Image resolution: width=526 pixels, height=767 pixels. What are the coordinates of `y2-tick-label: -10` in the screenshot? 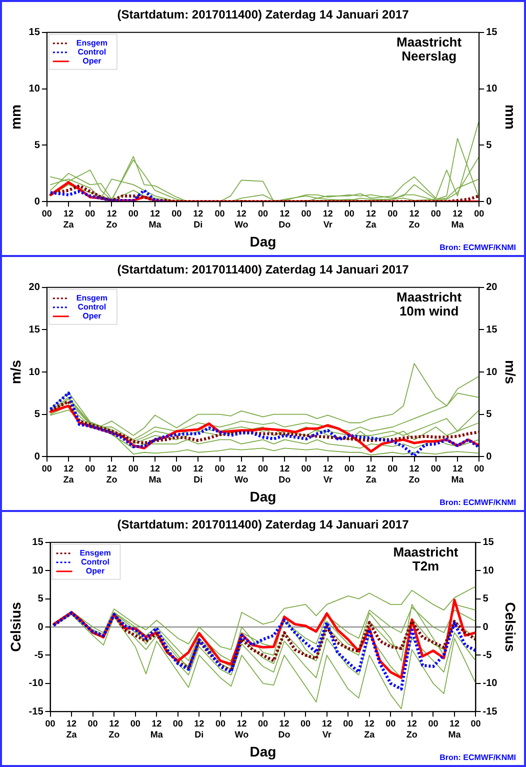 It's located at (490, 684).